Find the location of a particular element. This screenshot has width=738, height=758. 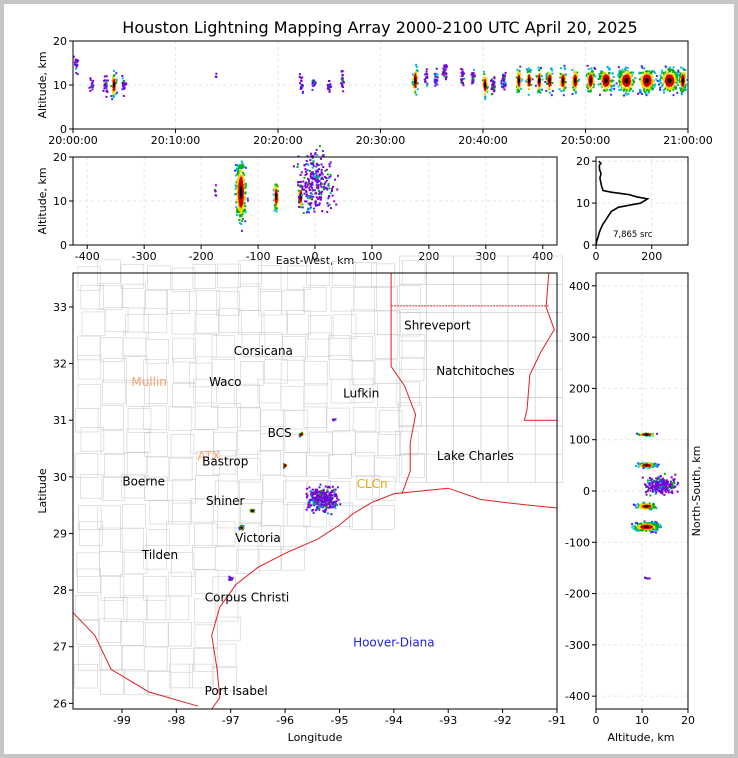

coastline is located at coordinates (384, 598).